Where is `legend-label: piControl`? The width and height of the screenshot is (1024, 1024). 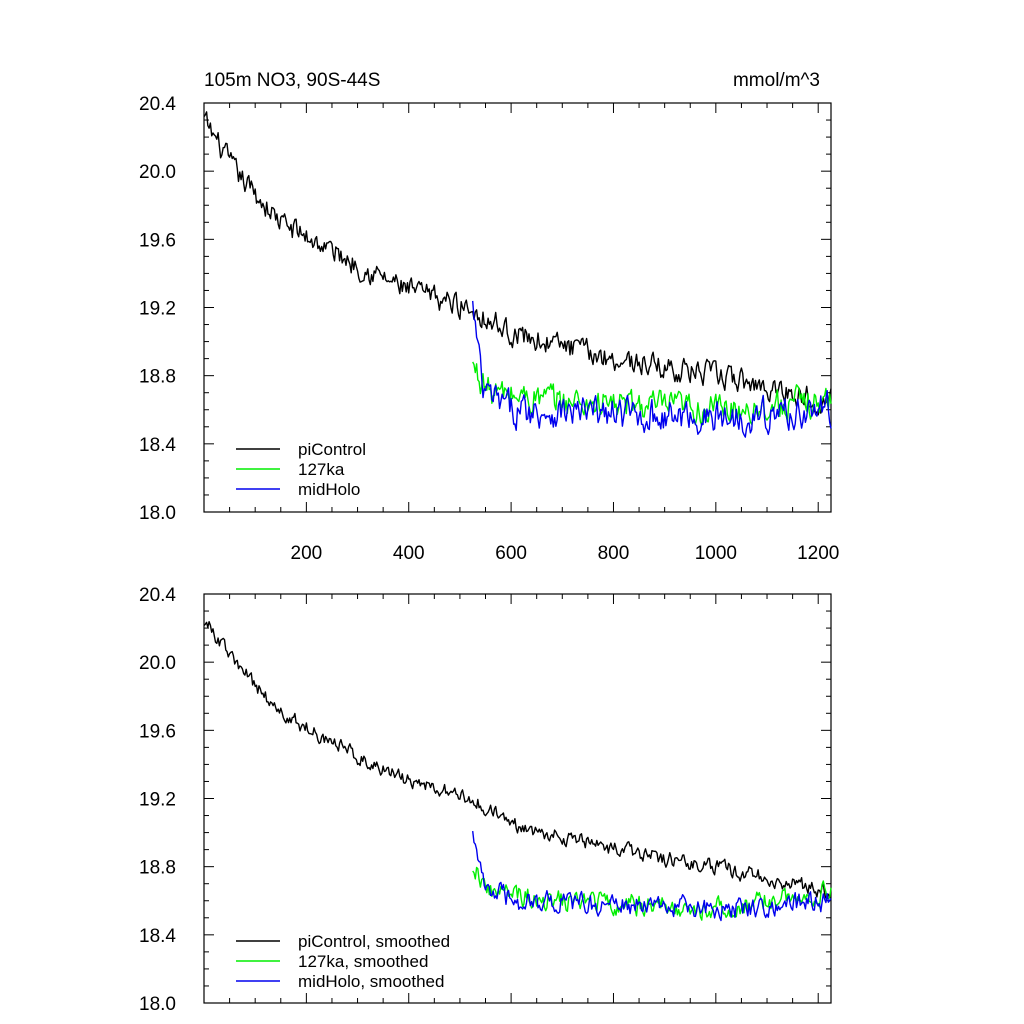
legend-label: piControl is located at coordinates (332, 449).